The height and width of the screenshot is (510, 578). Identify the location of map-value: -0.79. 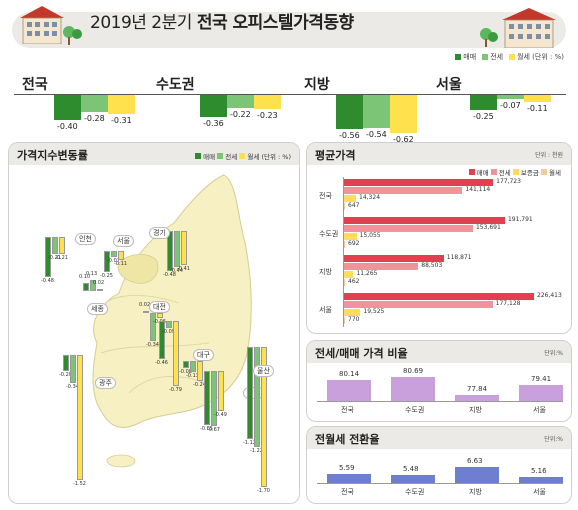
(175, 390).